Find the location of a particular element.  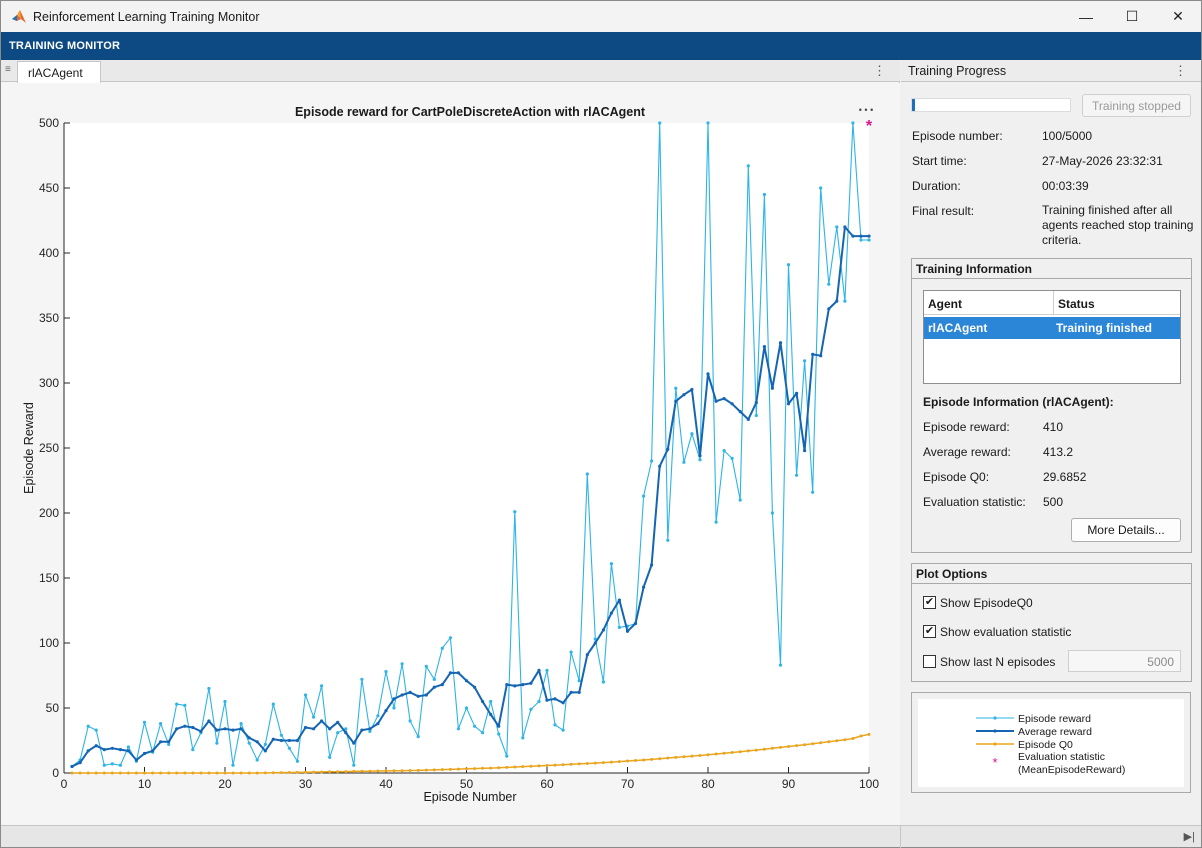

agent-status-table: Agent Status rlACAgent Training finished is located at coordinates (1052, 337).